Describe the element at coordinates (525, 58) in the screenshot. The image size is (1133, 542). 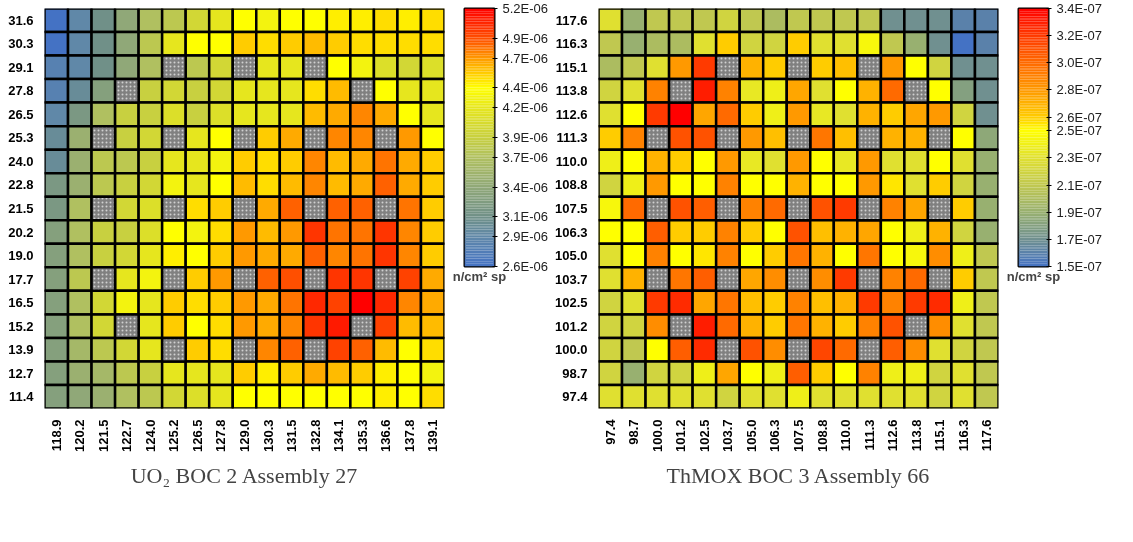
I see `color-bar-label: 4.7E-06` at that location.